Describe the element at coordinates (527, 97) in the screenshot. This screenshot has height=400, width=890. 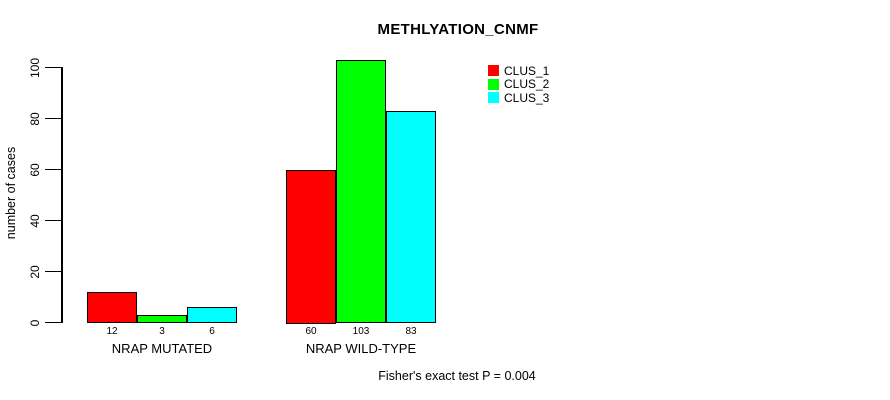
I see `legend-label-clus_3: CLUS_3` at that location.